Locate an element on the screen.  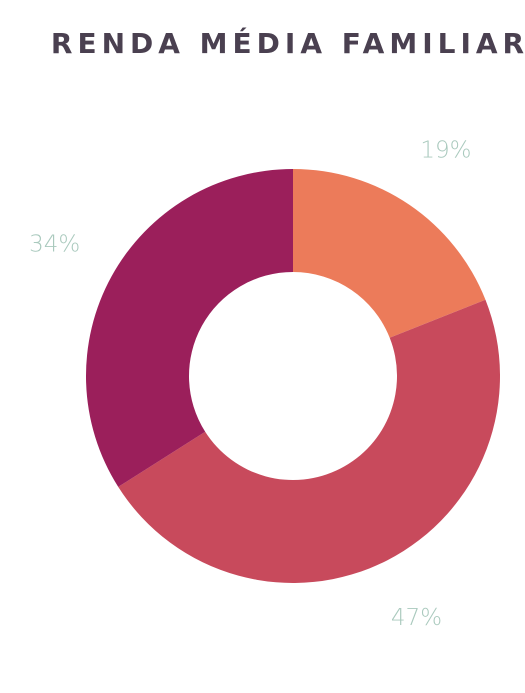
value-label: 34% is located at coordinates (54, 244).